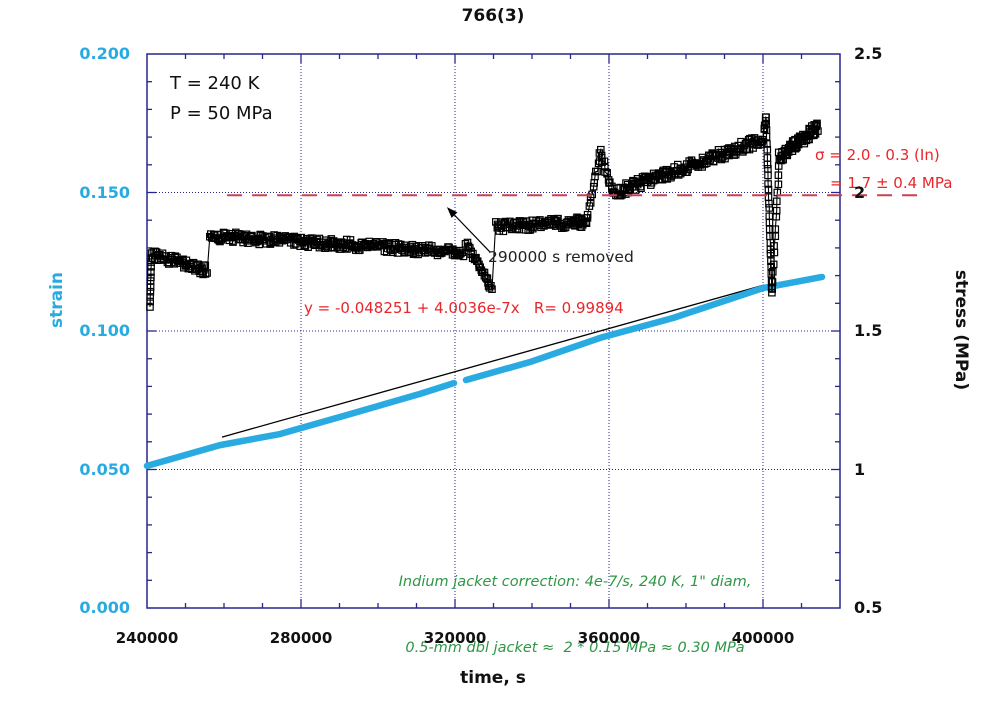 The image size is (986, 708). I want to click on left-tick-label: 0.050, so click(104, 469).